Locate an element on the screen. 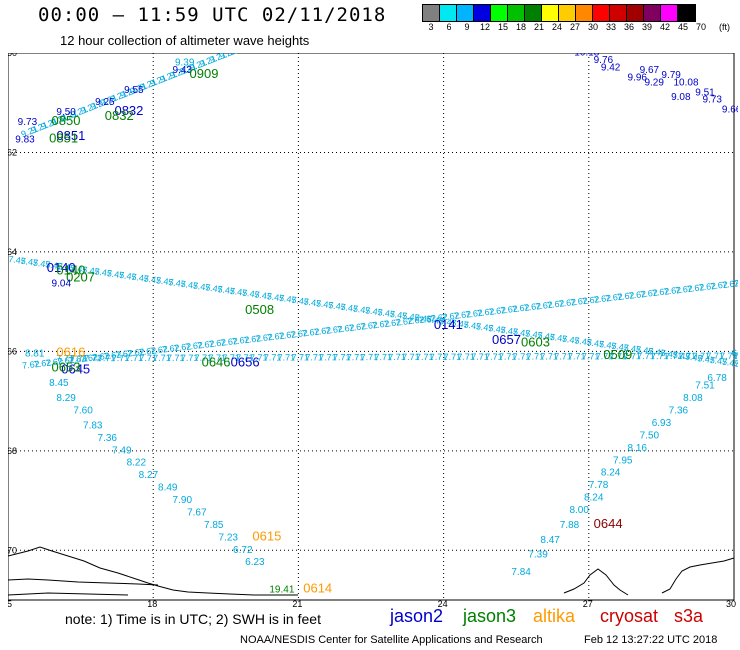 This screenshot has width=740, height=650. pass-time-label: 0645 is located at coordinates (75, 369).